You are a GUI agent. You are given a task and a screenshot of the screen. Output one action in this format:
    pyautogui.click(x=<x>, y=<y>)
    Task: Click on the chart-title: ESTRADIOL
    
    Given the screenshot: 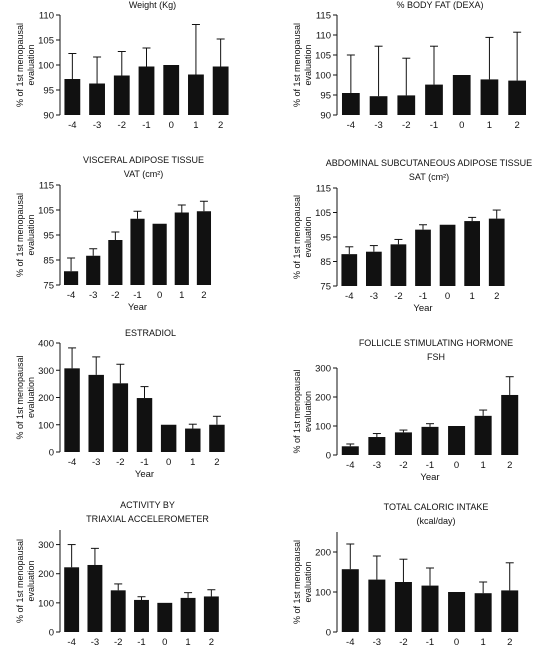 What is the action you would take?
    pyautogui.click(x=150, y=333)
    